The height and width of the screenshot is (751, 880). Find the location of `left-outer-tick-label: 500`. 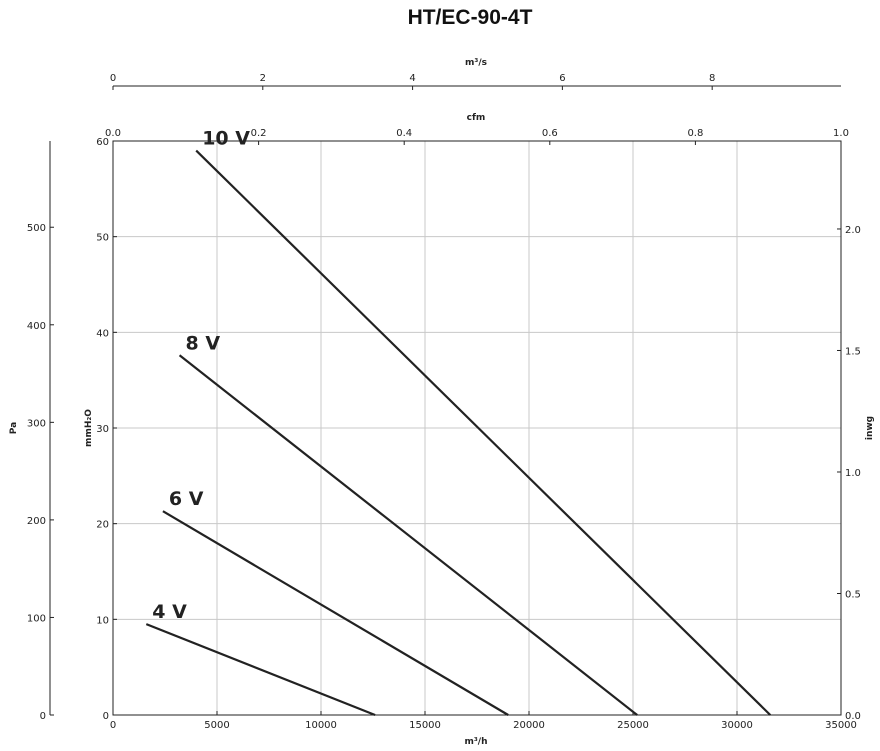

left-outer-tick-label: 500 is located at coordinates (36, 228).